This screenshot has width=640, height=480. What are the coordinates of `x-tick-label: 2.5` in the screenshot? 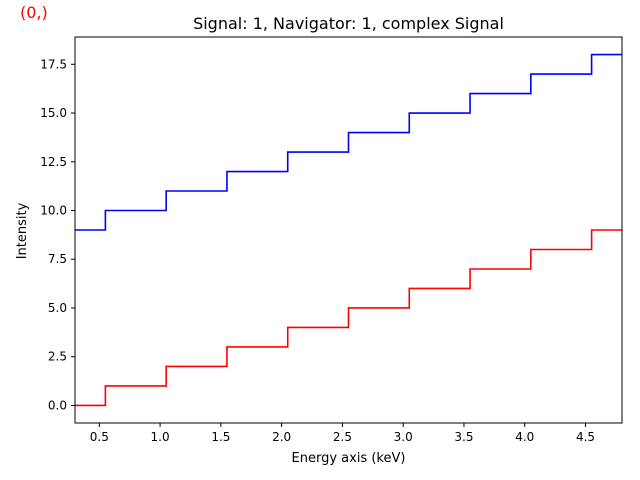 It's located at (342, 437).